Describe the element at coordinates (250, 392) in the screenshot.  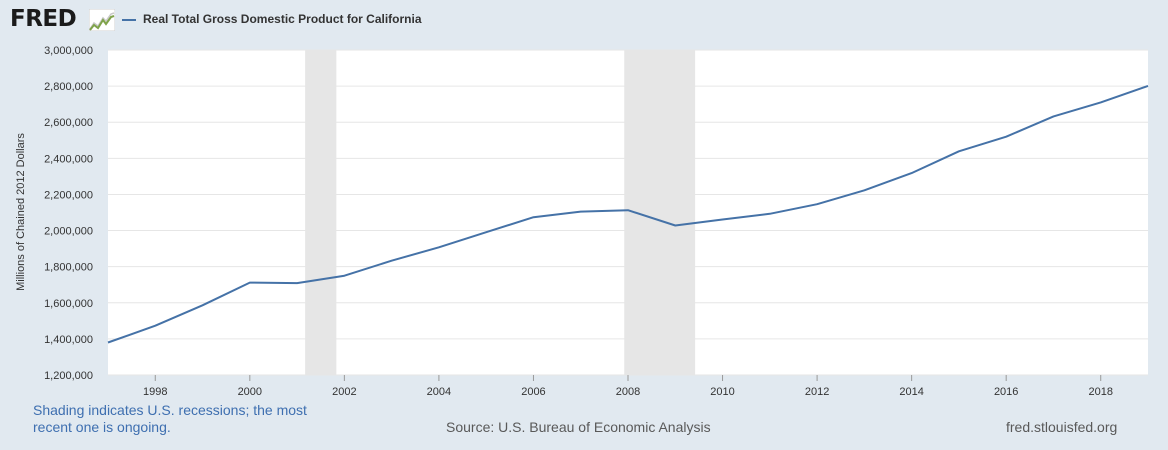
I see `x-tick-label: 2000` at that location.